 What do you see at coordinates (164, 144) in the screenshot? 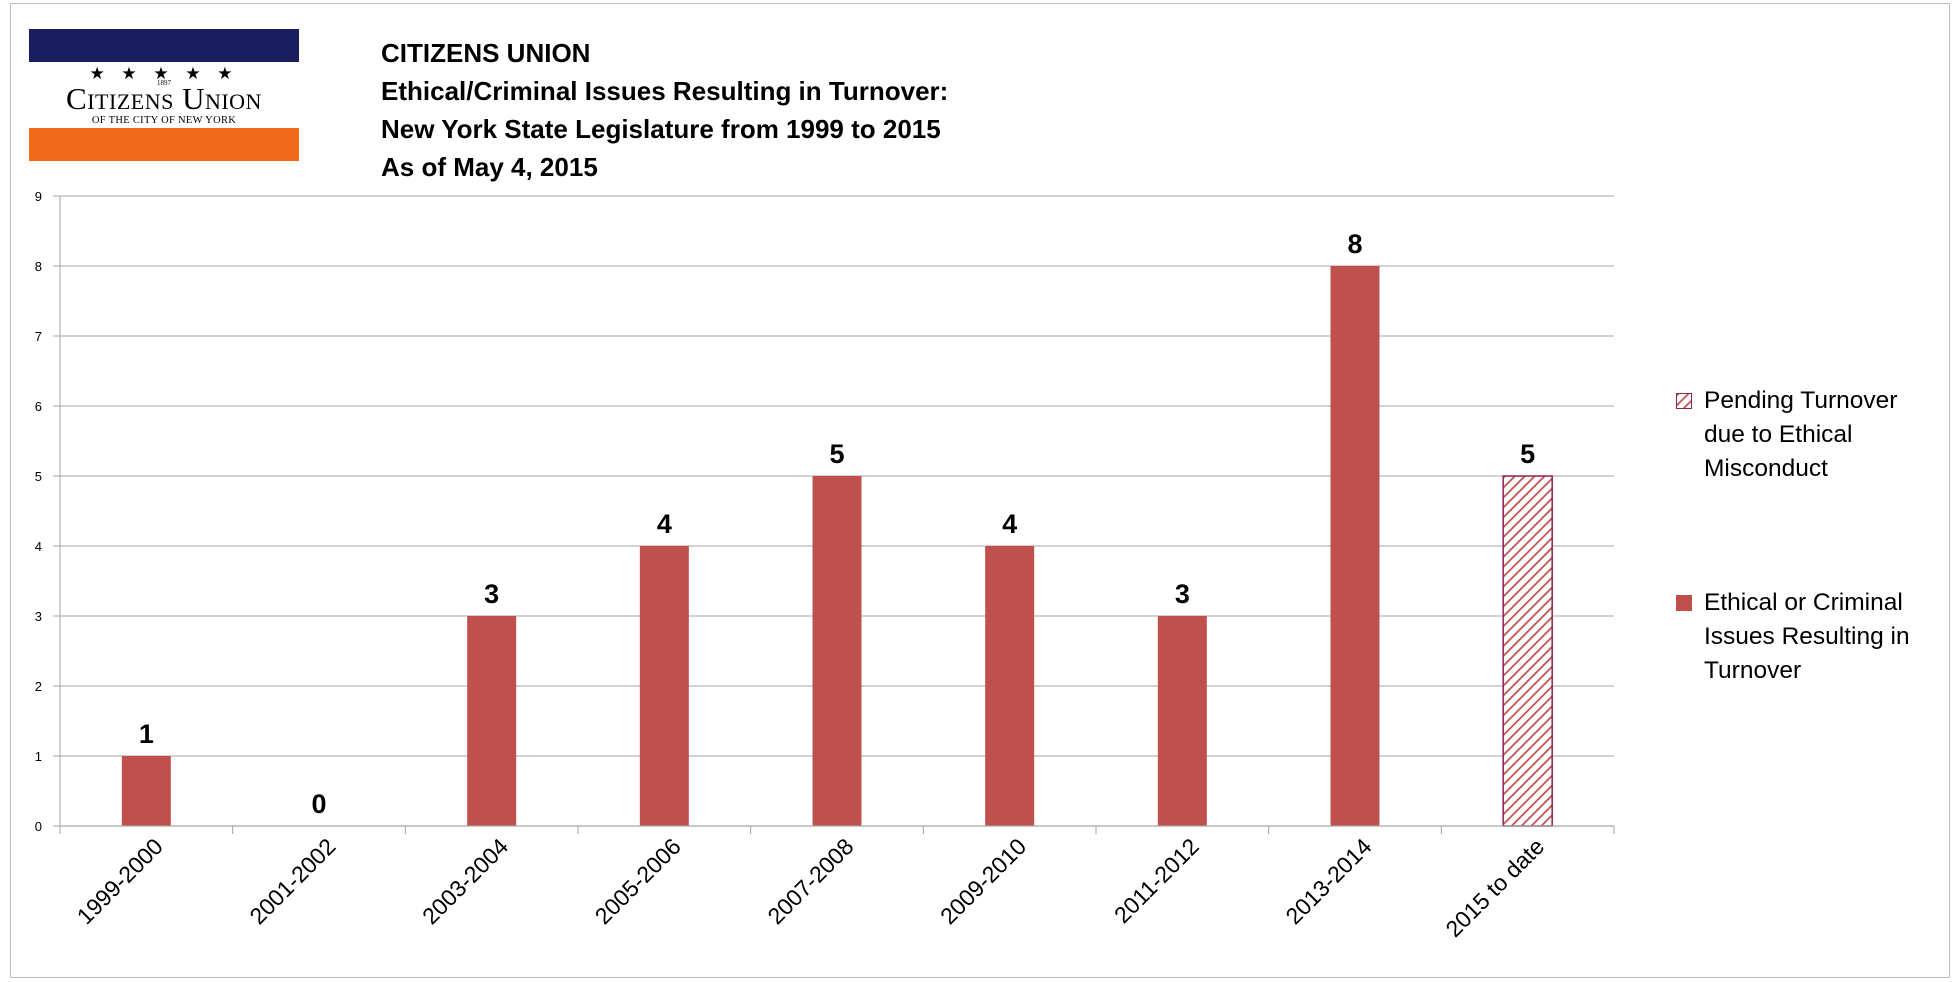
I see `logo-orange-band` at bounding box center [164, 144].